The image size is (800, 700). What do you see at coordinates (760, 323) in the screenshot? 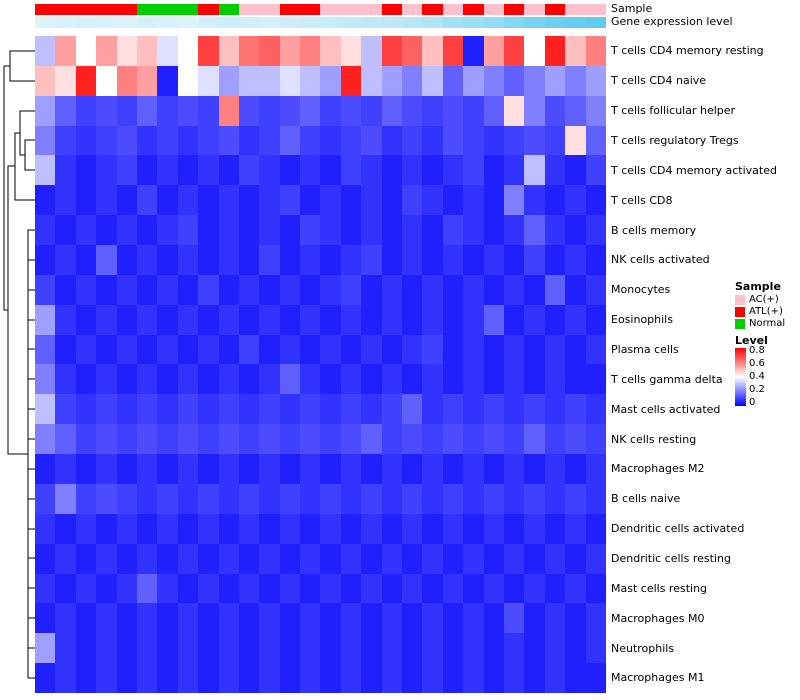
I see `legend-sample-entry: Normal` at bounding box center [760, 323].